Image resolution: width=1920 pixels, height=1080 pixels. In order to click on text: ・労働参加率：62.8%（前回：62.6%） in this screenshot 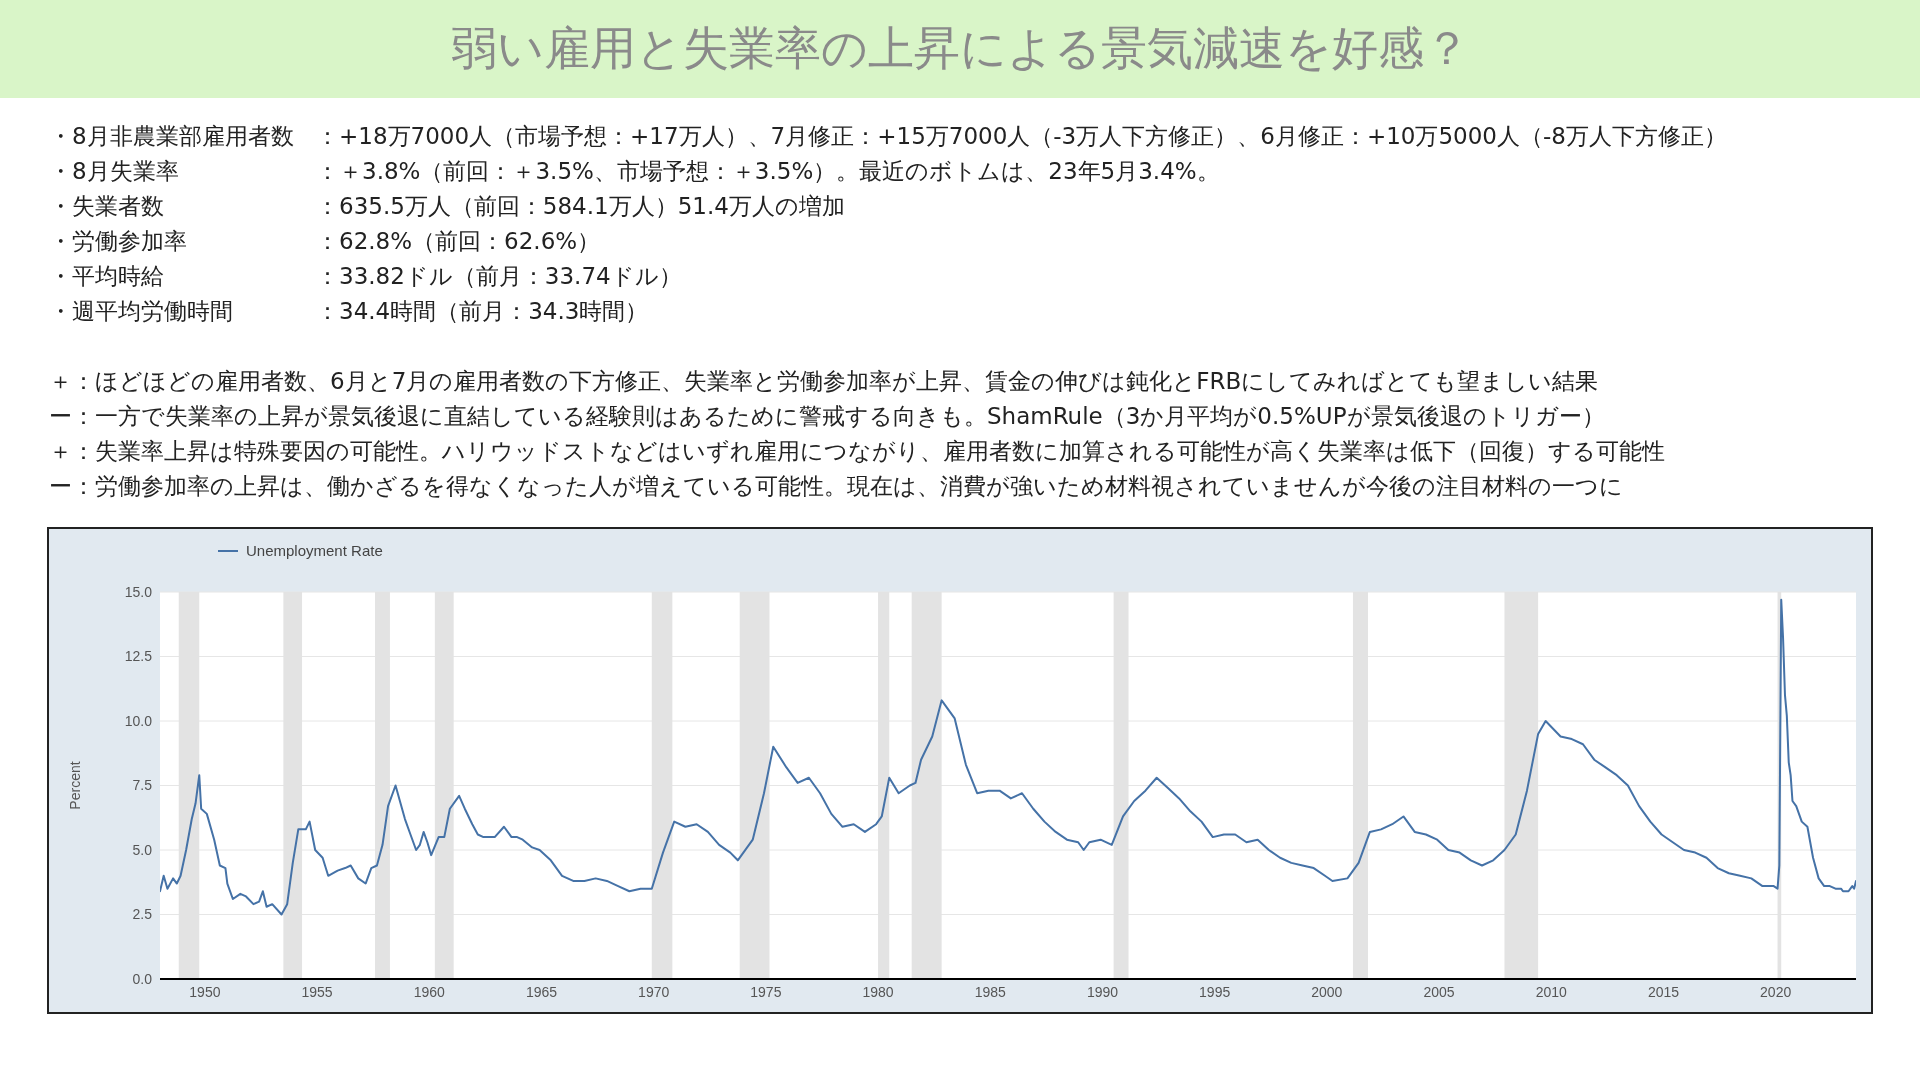, I will do `click(325, 241)`.